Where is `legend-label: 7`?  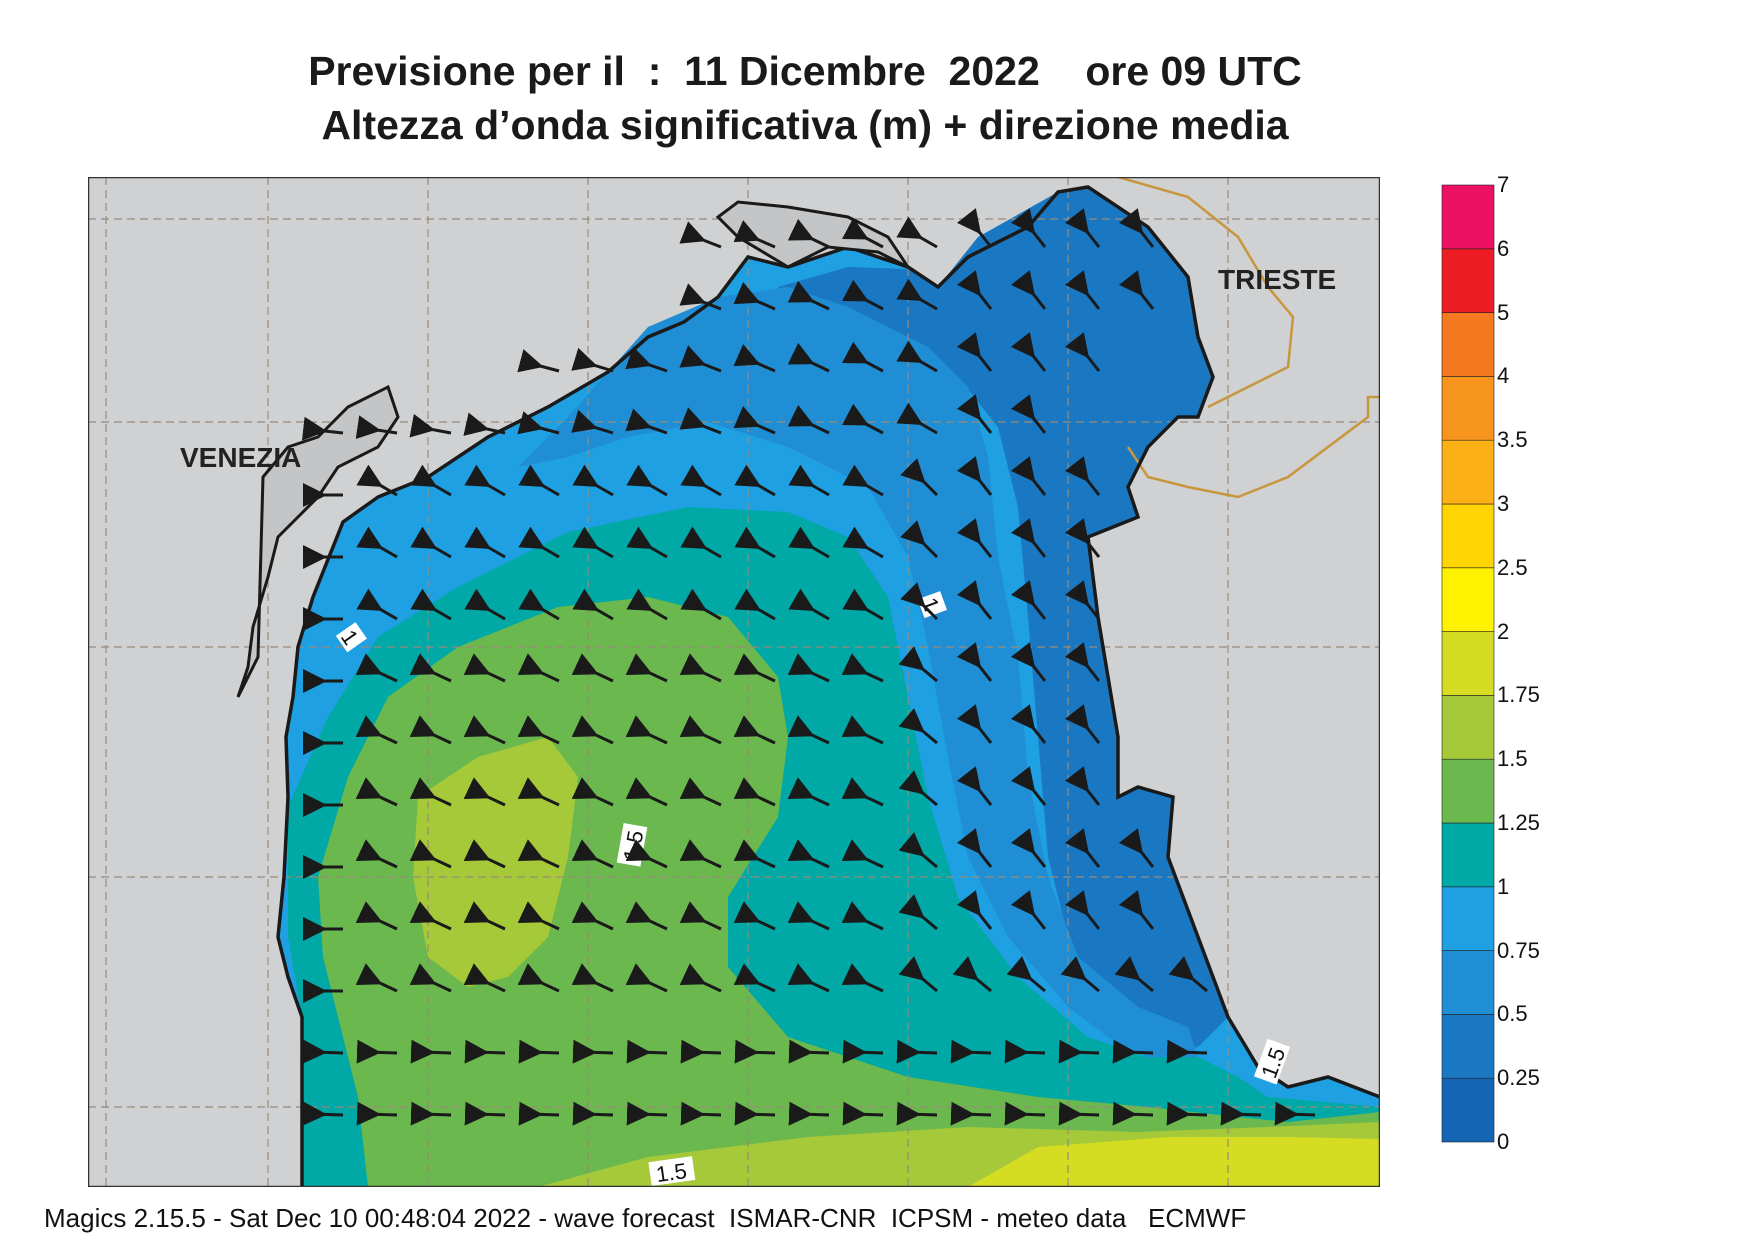
legend-label: 7 is located at coordinates (1503, 184).